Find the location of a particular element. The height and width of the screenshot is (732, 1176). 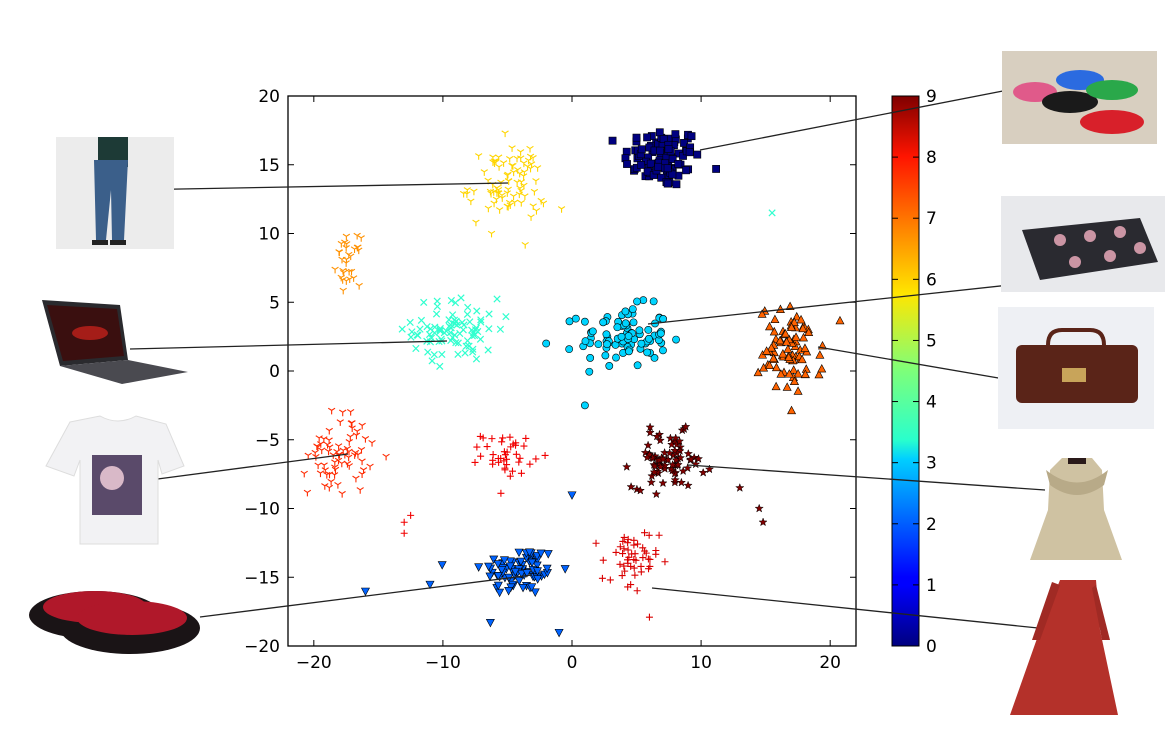

jeans-photo is located at coordinates (115, 193).